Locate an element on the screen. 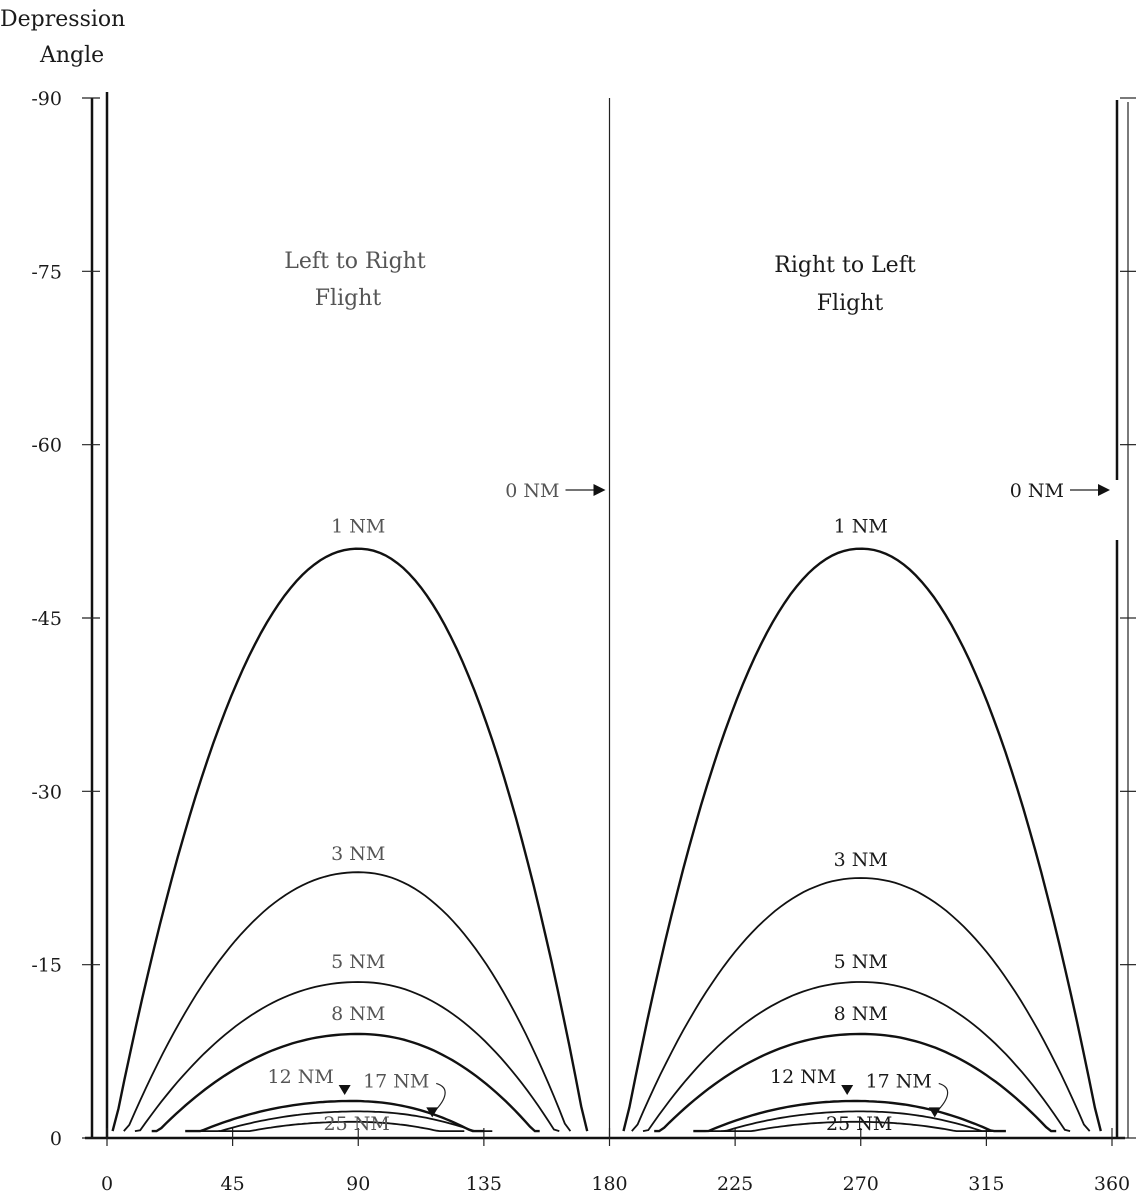 The image size is (1140, 1197). right-curve-8-nm is located at coordinates (855, 1082).